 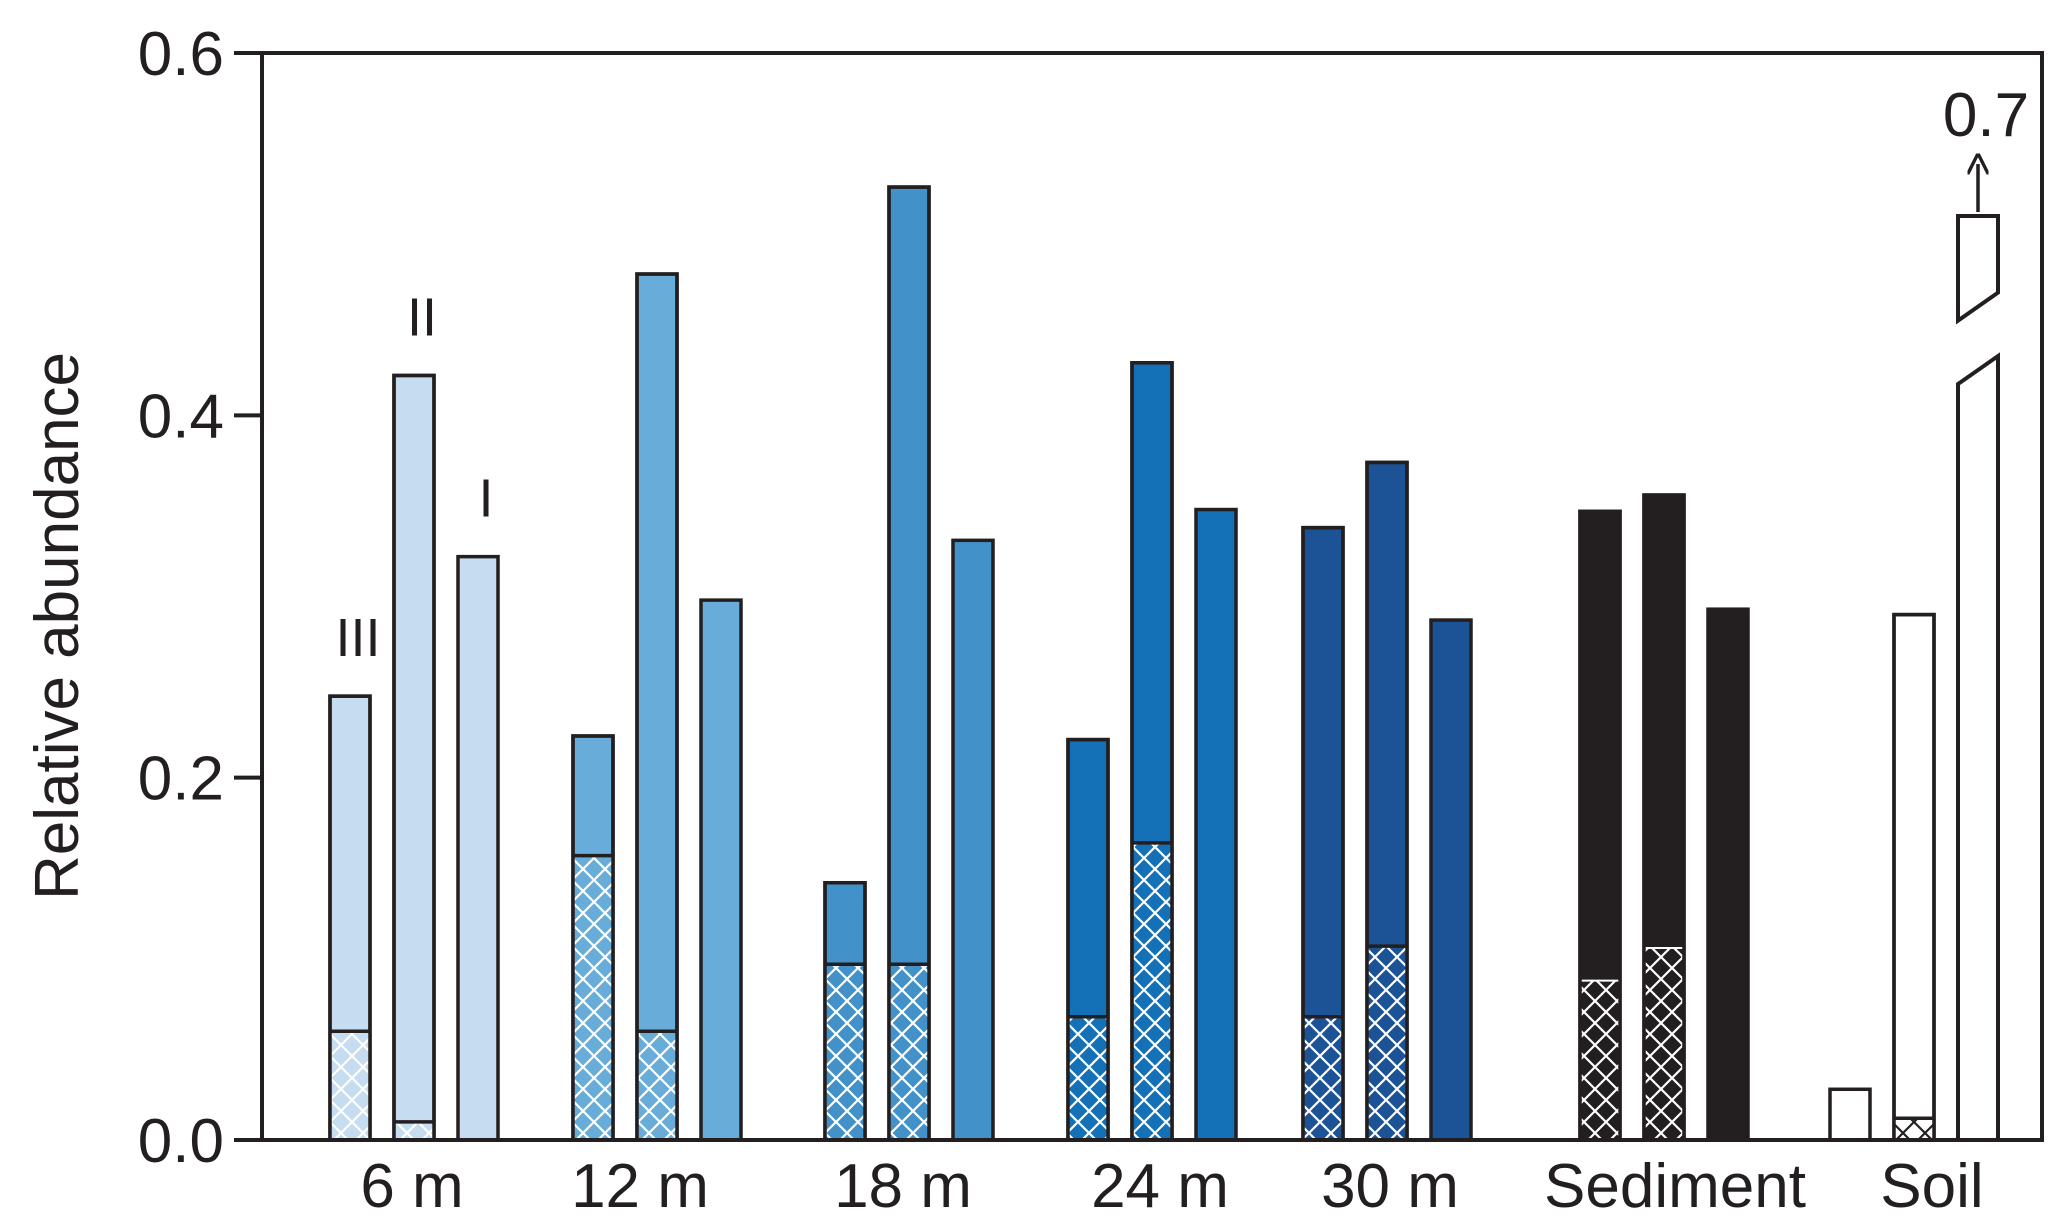 What do you see at coordinates (640, 1186) in the screenshot?
I see `x-tick-label: 12 m` at bounding box center [640, 1186].